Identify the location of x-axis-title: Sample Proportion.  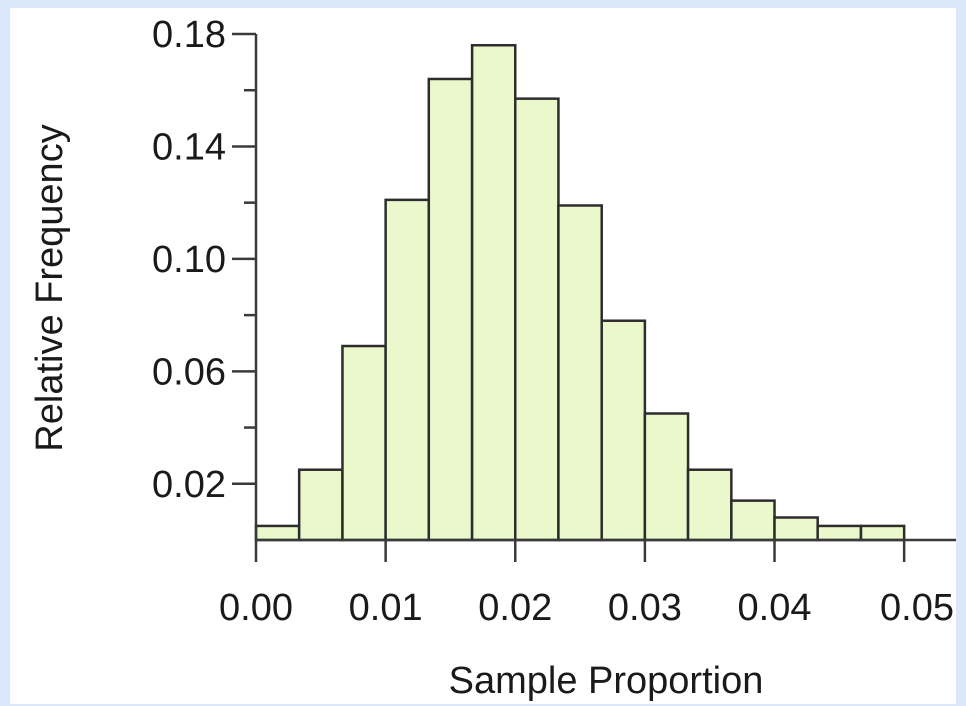
(606, 681).